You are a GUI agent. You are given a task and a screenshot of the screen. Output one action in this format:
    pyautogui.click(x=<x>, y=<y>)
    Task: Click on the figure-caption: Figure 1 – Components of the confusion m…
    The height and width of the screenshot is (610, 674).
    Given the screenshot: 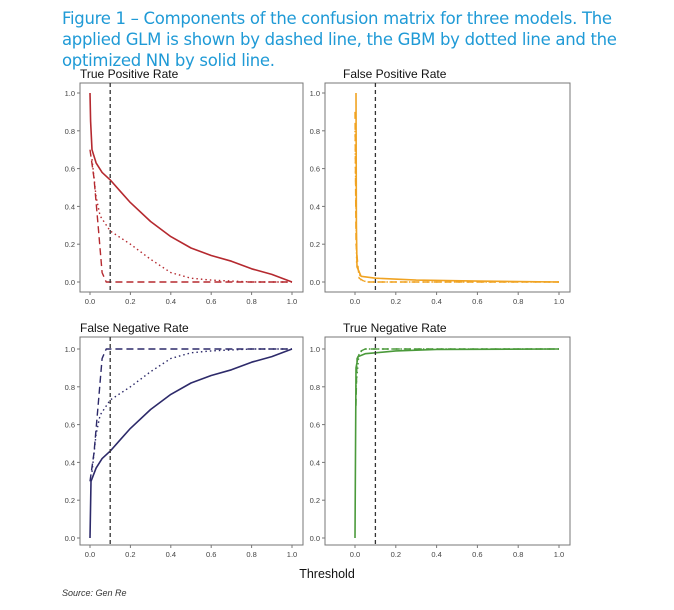 What is the action you would take?
    pyautogui.click(x=339, y=39)
    